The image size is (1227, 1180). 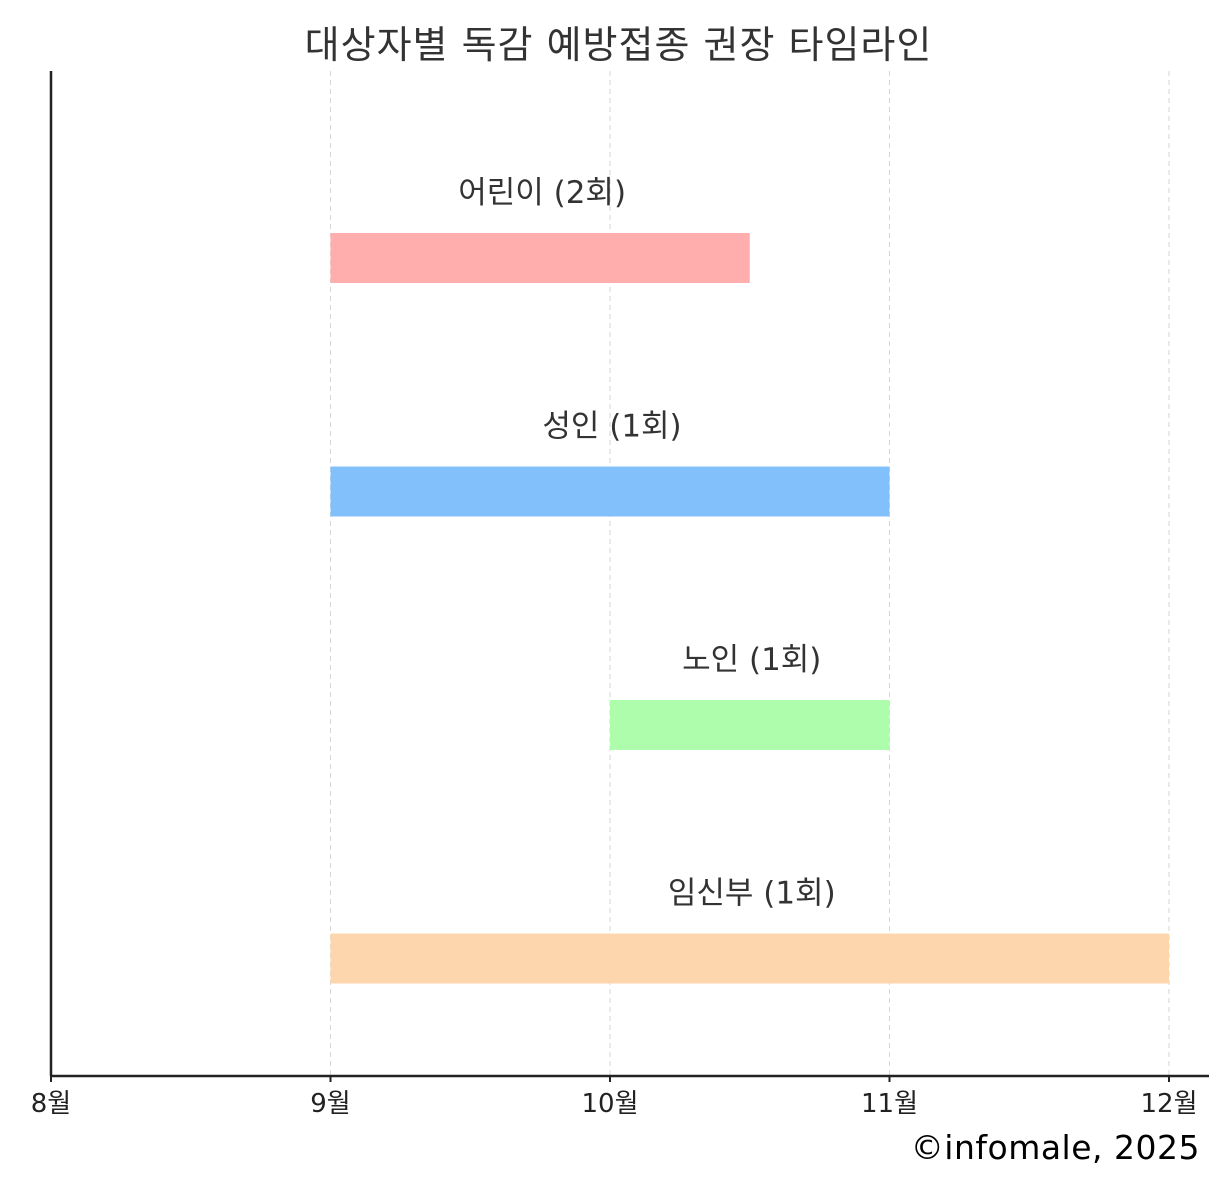 I want to click on x-axis-ticks: 8월 9월 10월 11월 12월, so click(x=614, y=1097).